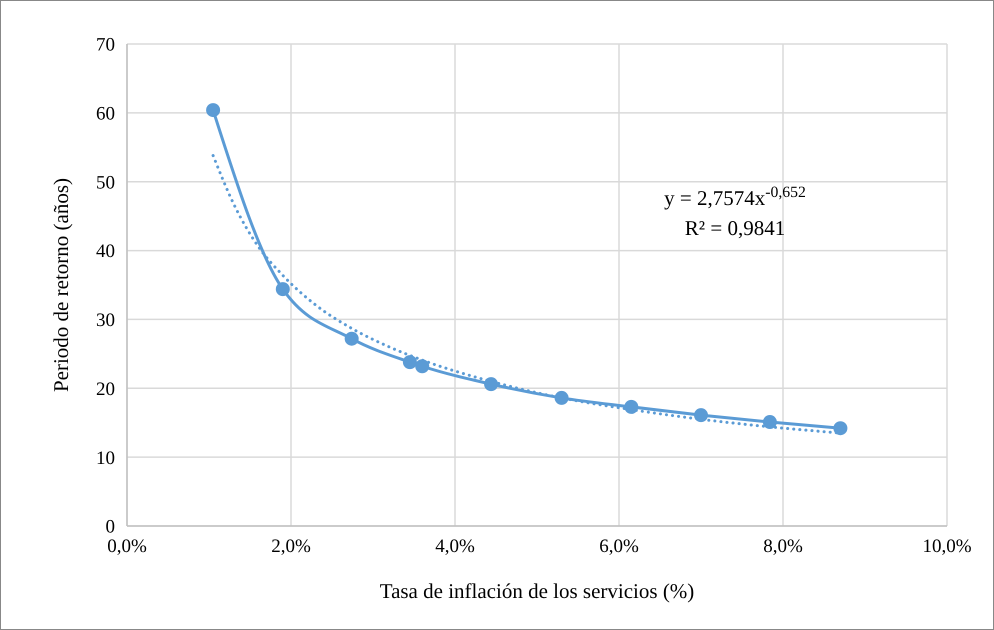 This screenshot has width=994, height=630. I want to click on annotation: R² = 0,9841, so click(735, 228).